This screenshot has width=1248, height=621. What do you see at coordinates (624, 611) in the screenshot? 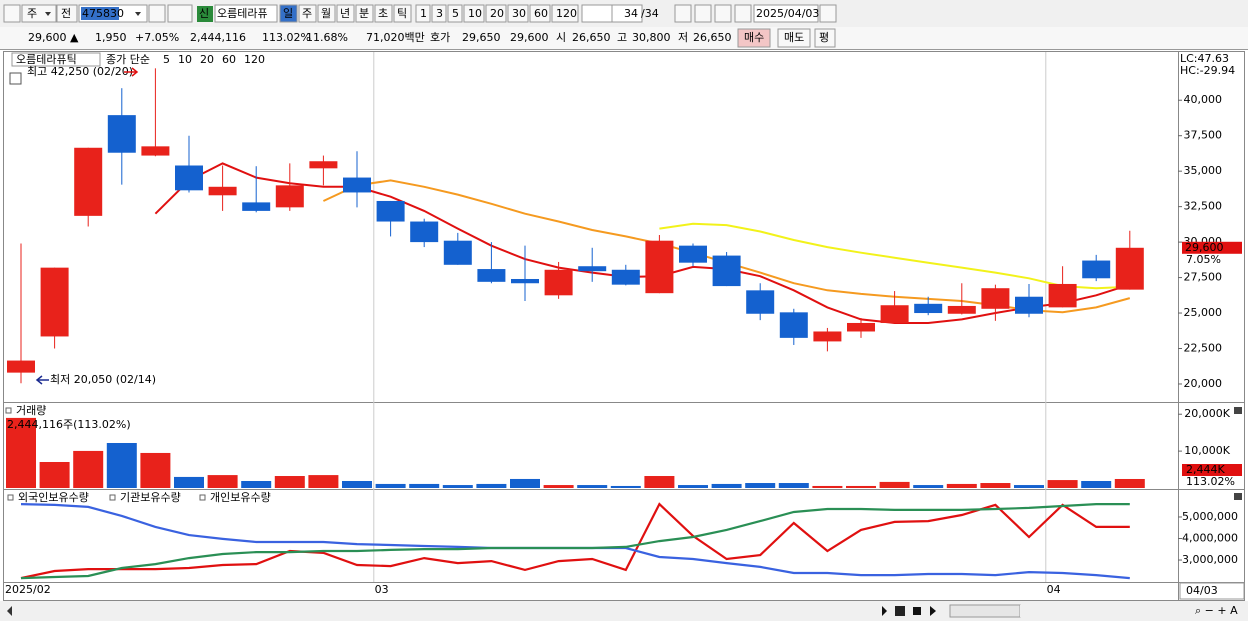
I see `scrollbar` at bounding box center [624, 611].